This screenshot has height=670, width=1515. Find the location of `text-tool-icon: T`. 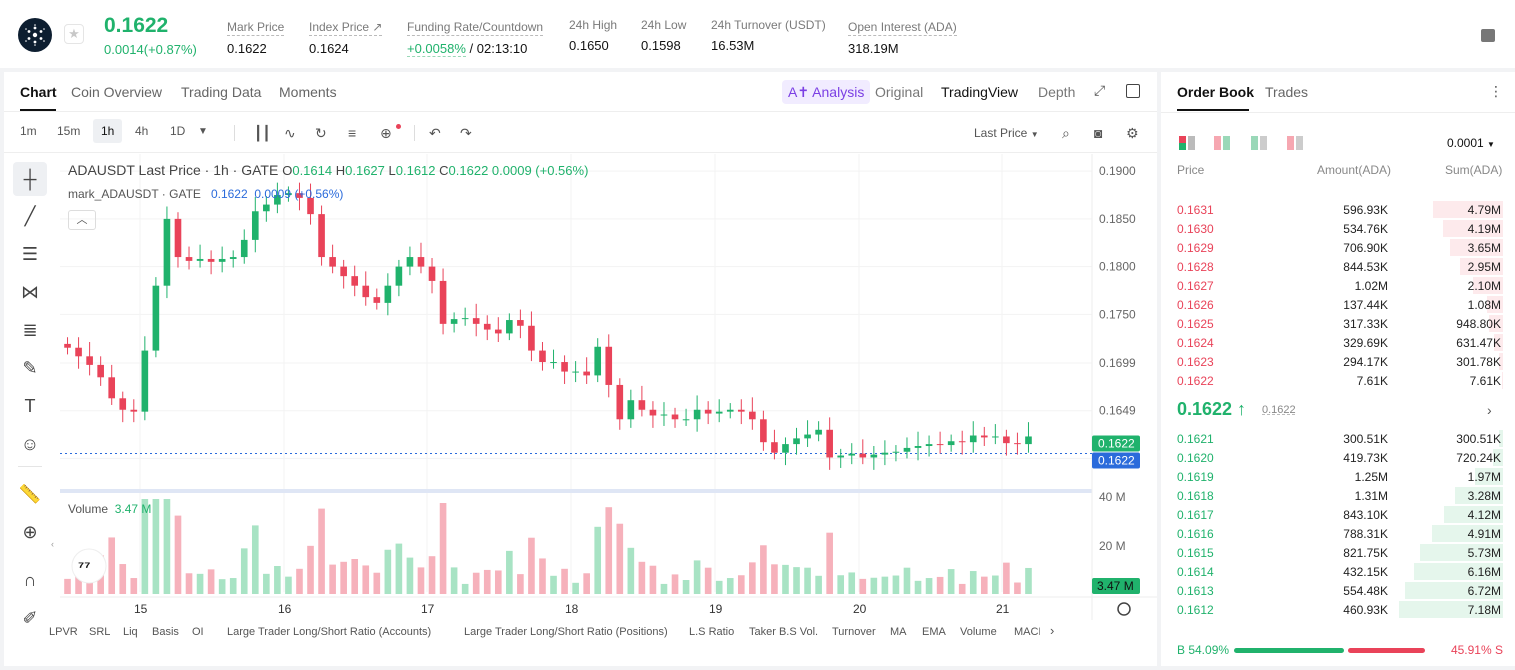

text-tool-icon: T is located at coordinates (30, 406).